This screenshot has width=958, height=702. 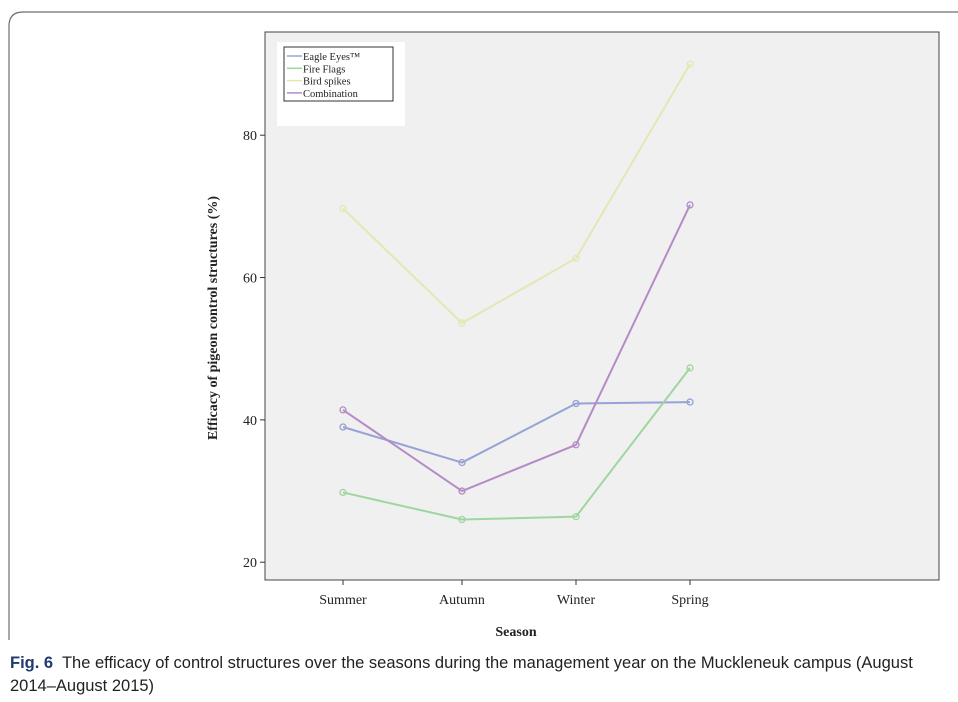 I want to click on x-tick-label: Winter, so click(x=576, y=600).